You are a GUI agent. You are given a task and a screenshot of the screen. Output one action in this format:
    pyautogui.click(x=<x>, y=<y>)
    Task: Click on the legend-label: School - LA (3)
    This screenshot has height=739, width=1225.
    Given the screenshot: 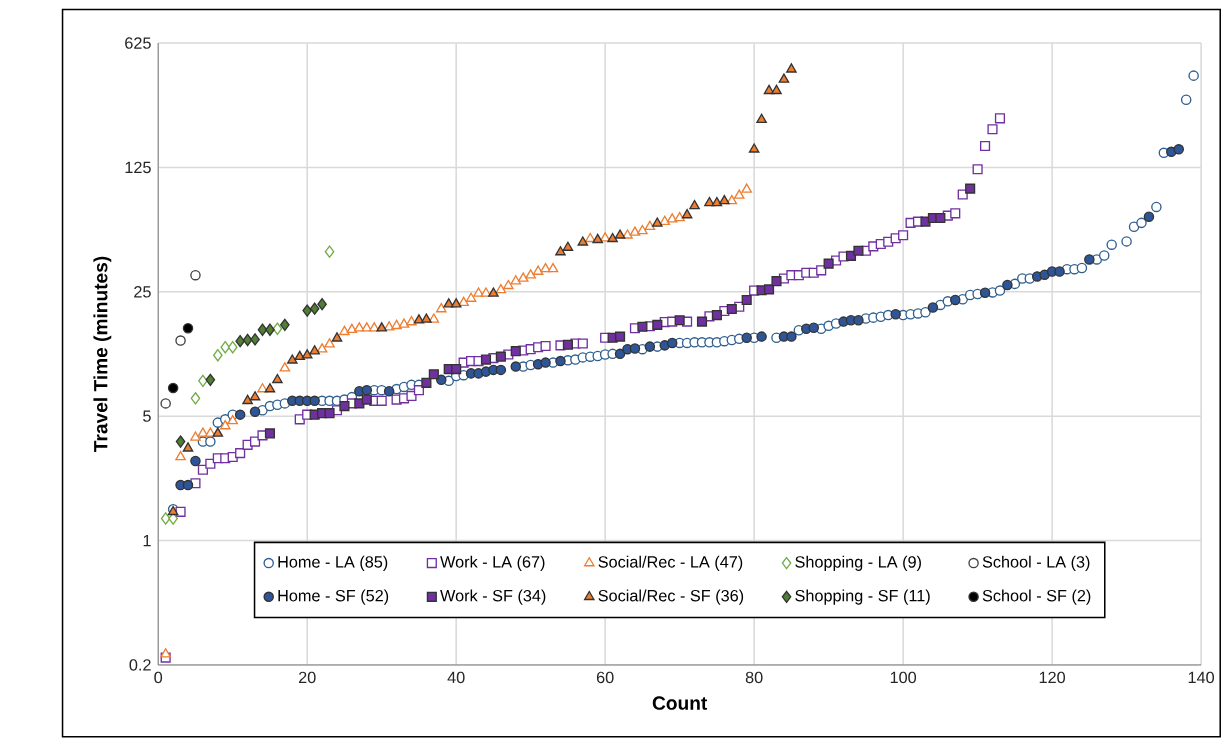 What is the action you would take?
    pyautogui.click(x=1036, y=563)
    